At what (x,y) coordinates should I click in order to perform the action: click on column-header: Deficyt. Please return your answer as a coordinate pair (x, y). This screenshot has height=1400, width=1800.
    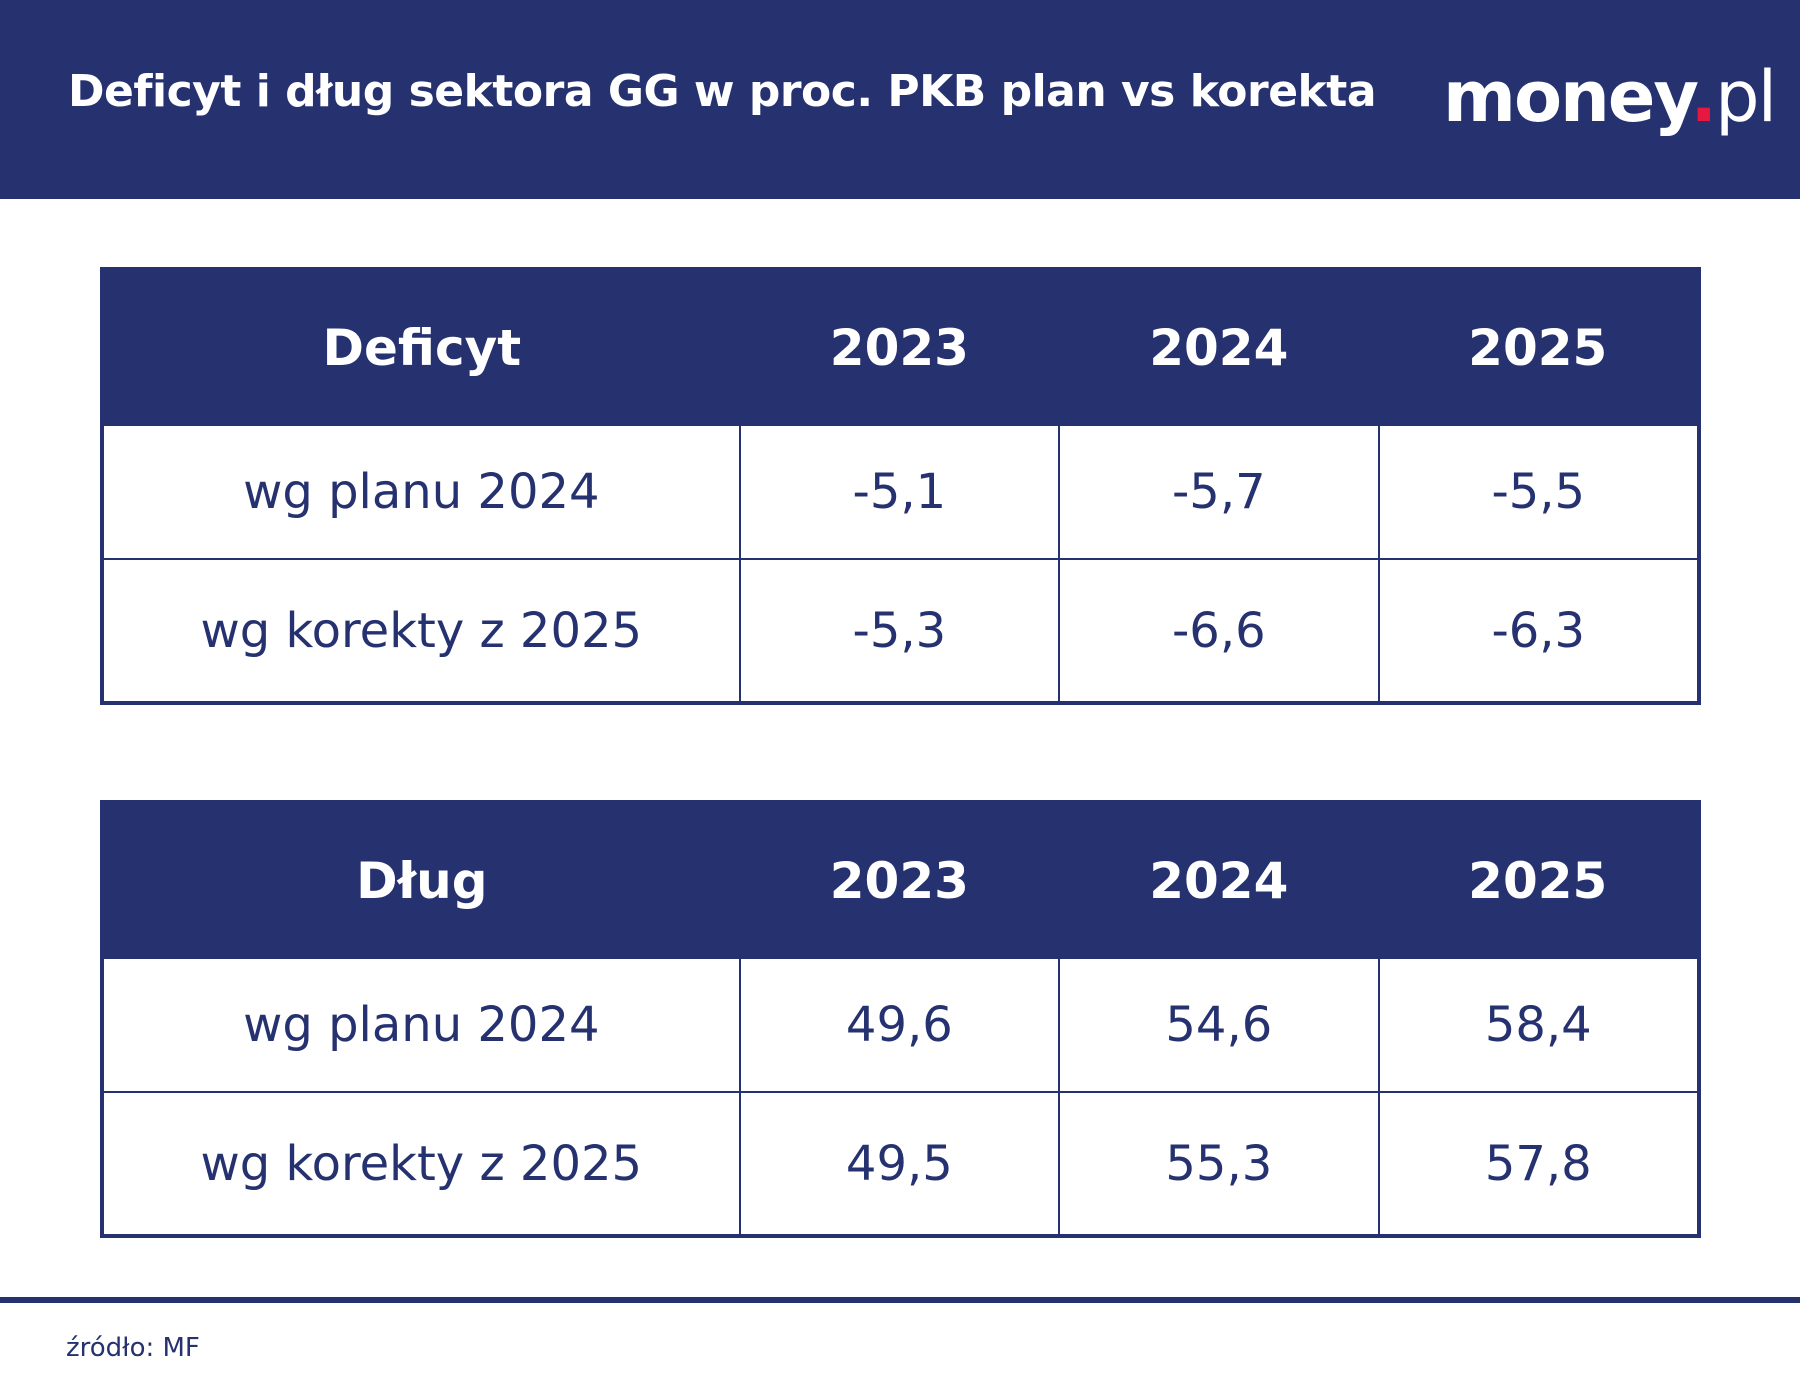
    Looking at the image, I should click on (421, 347).